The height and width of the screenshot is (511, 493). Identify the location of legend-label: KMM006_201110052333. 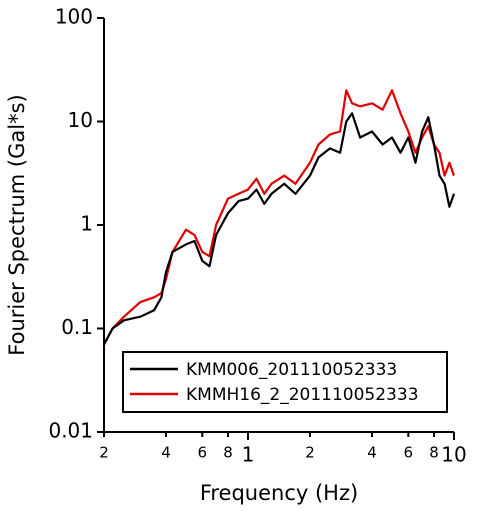
(291, 370).